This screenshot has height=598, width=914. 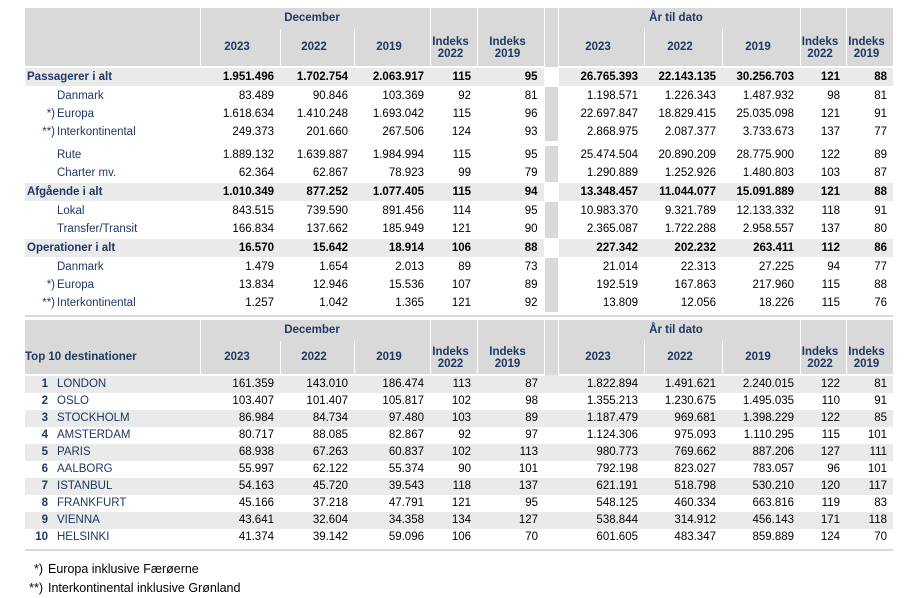 I want to click on value-cell: 62.122, so click(x=330, y=469).